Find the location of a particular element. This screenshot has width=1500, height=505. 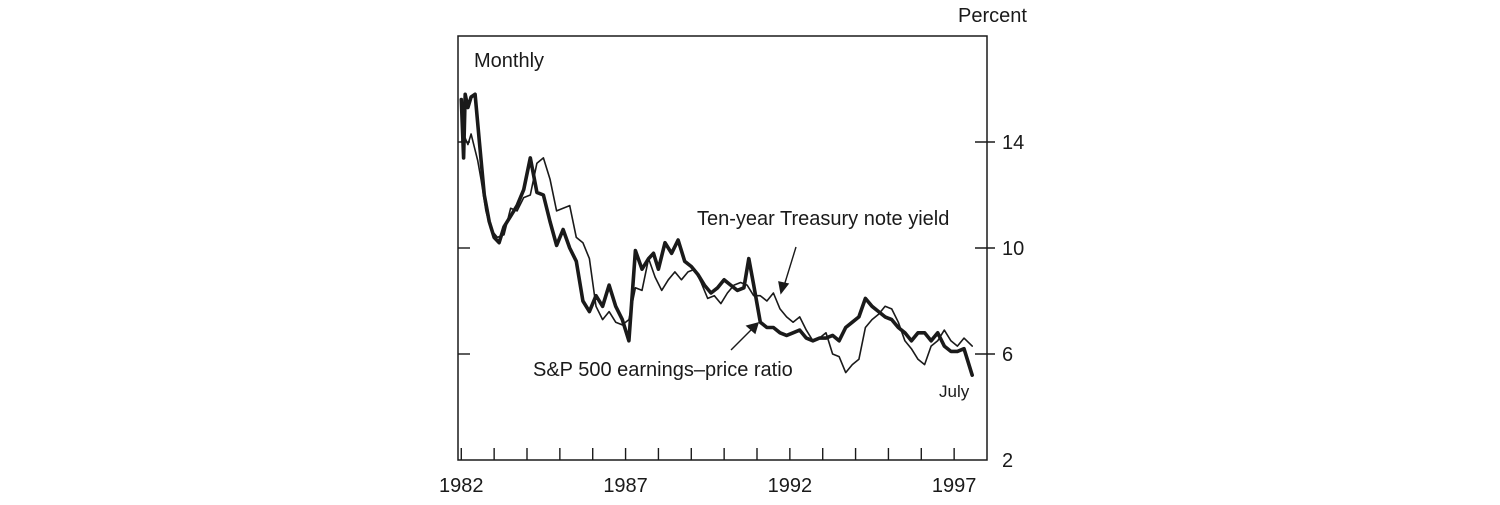

x-tick-label: 1987 is located at coordinates (625, 486).